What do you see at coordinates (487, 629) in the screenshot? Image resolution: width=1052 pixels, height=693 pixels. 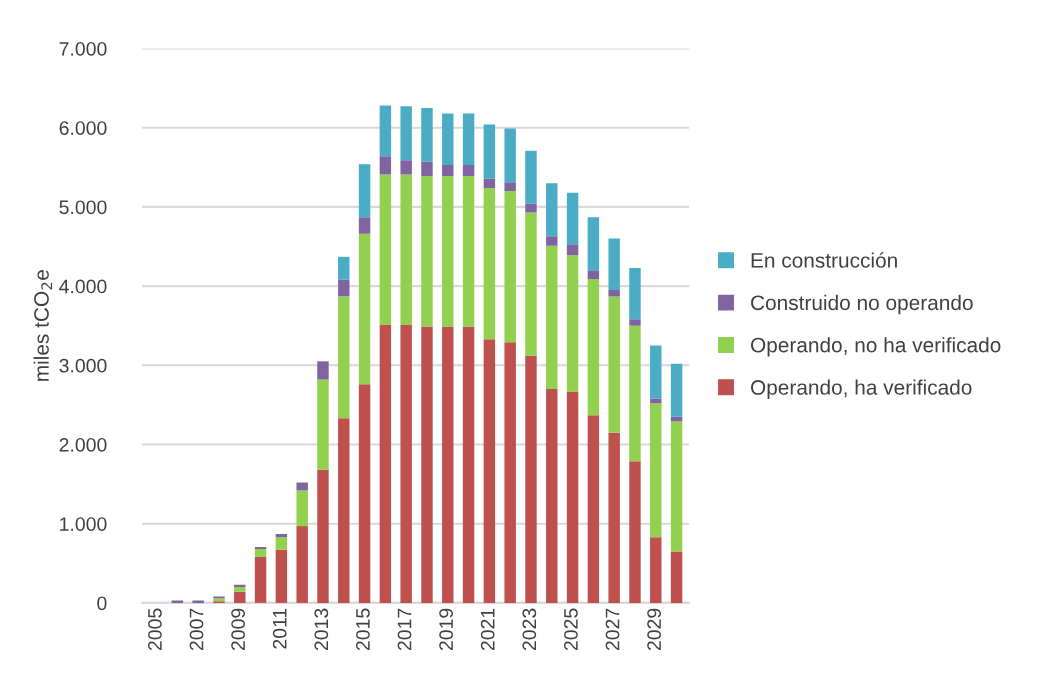 I see `x-tick-label: 2021` at bounding box center [487, 629].